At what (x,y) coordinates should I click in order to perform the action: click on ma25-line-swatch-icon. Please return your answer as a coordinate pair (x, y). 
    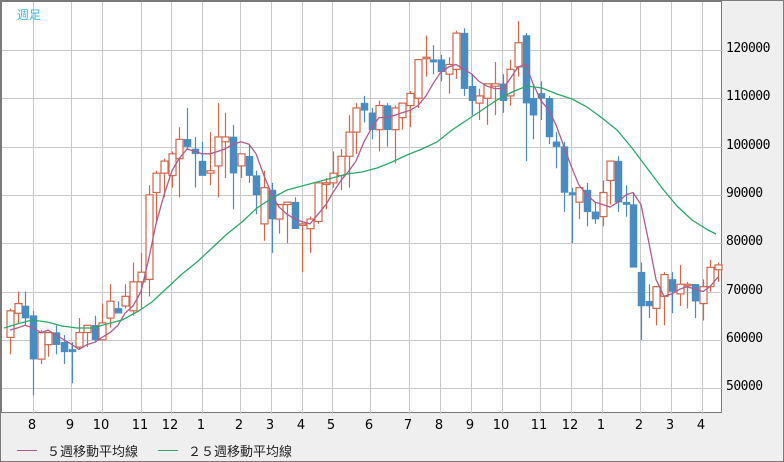
    Looking at the image, I should click on (168, 450).